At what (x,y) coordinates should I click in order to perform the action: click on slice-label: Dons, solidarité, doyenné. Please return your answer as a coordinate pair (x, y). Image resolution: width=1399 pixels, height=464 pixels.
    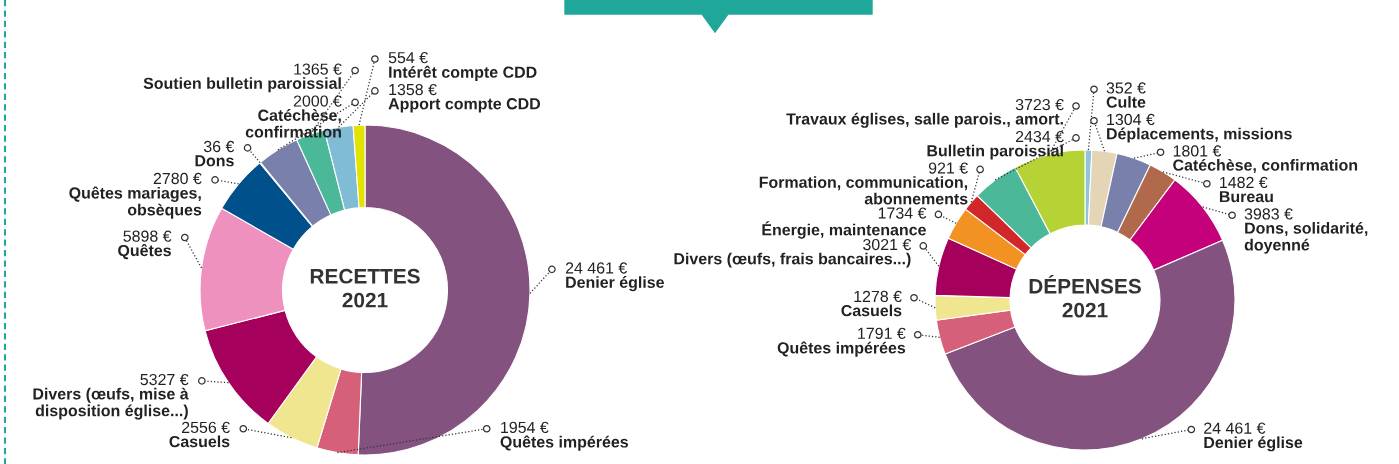
    Looking at the image, I should click on (1306, 237).